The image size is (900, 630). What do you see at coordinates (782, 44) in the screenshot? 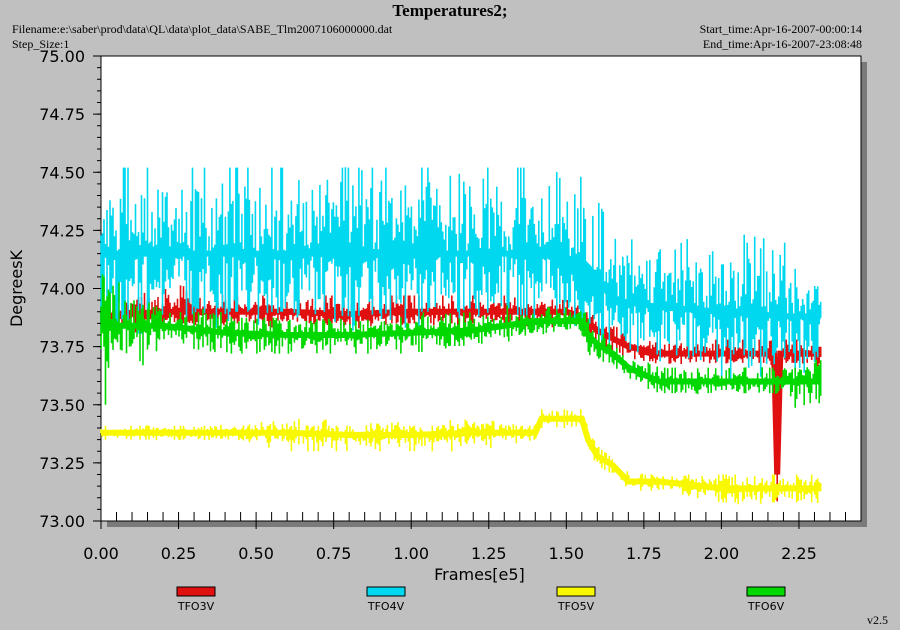
I see `end-time-label: End_time:Apr-16-2007-23:08:48` at bounding box center [782, 44].